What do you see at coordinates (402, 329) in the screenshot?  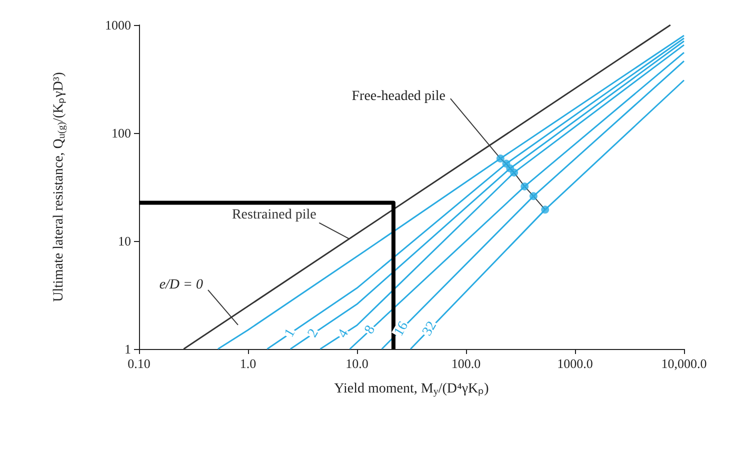 I see `text: 16` at bounding box center [402, 329].